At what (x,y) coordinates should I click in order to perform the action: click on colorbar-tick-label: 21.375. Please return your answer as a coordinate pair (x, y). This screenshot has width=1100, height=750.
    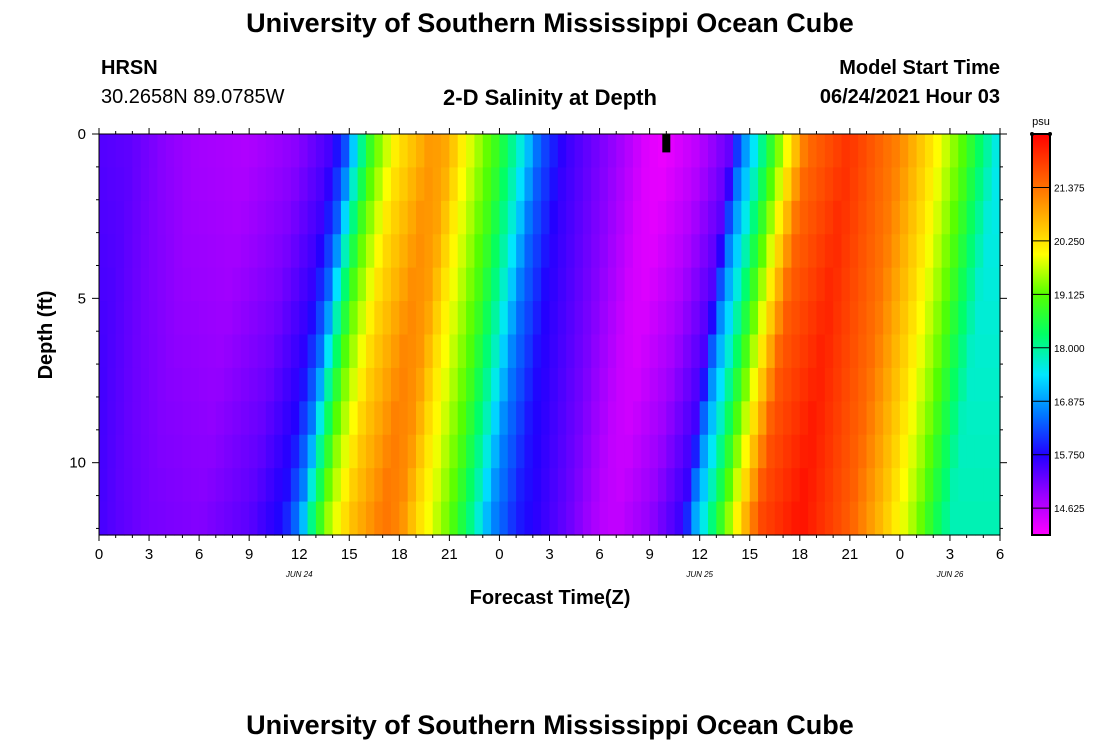
    Looking at the image, I should click on (1069, 188).